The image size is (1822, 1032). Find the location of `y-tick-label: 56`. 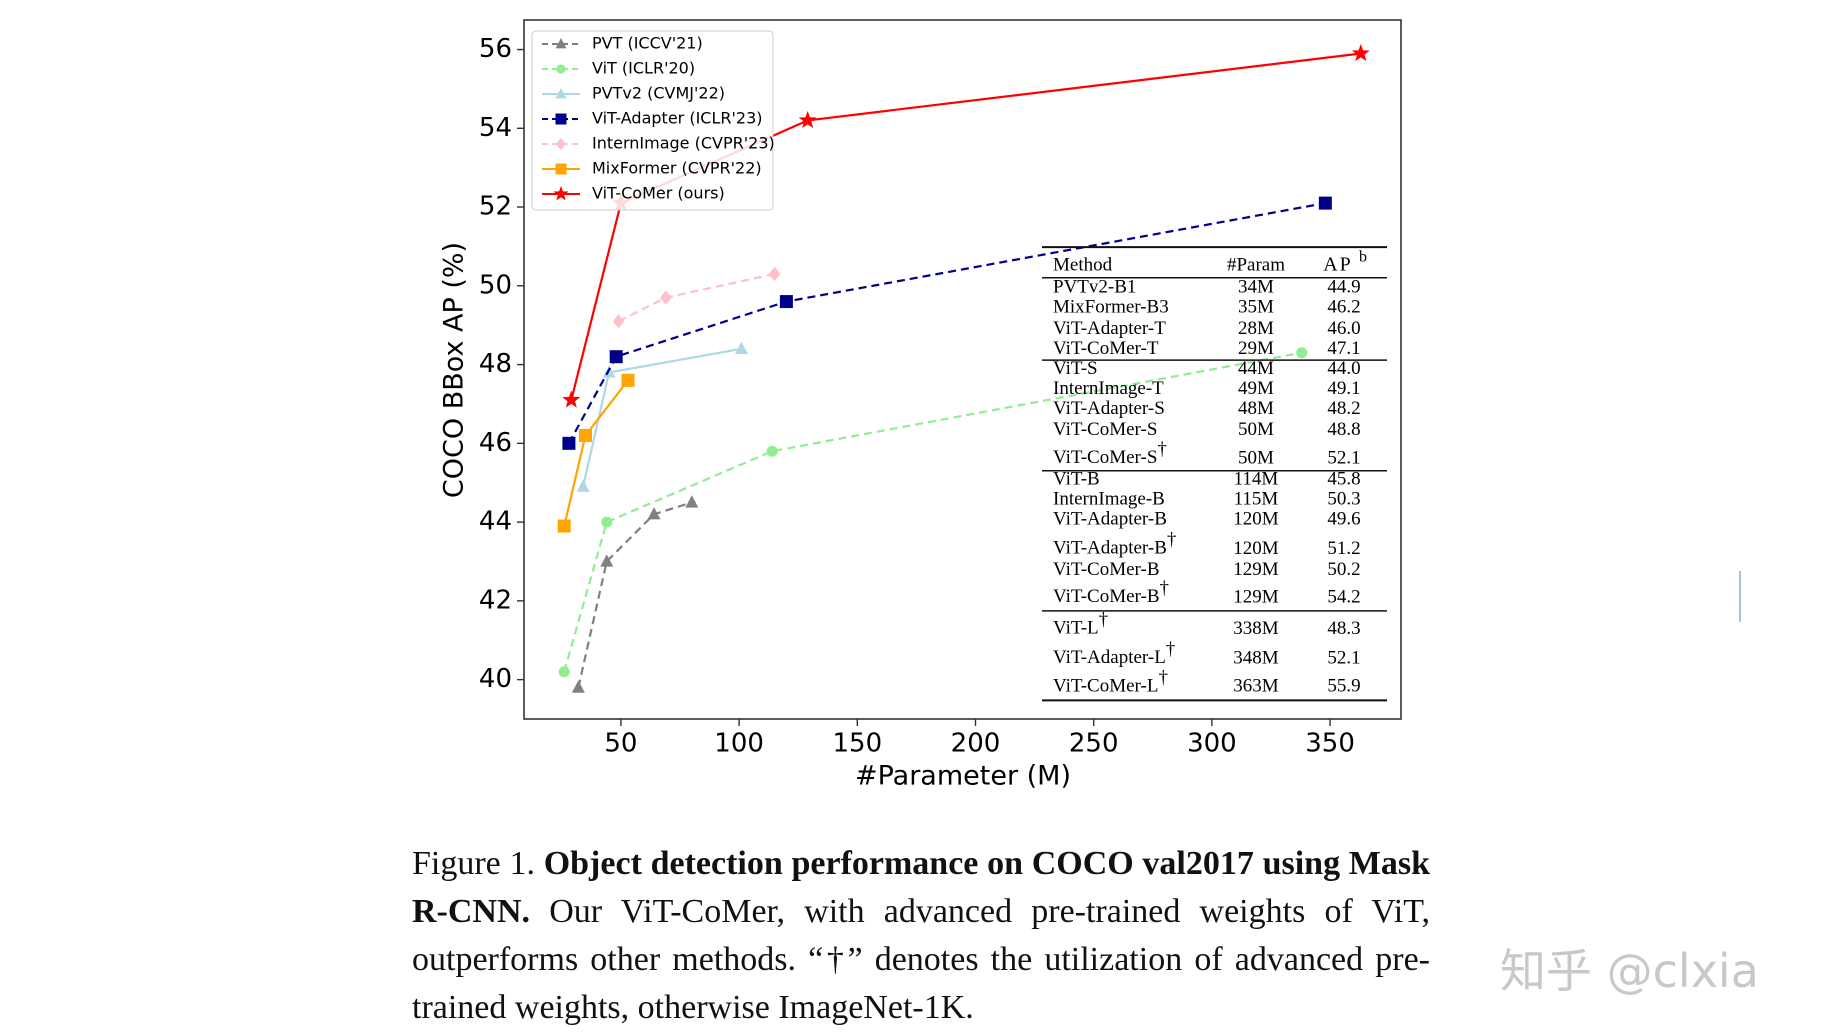

y-tick-label: 56 is located at coordinates (495, 49).